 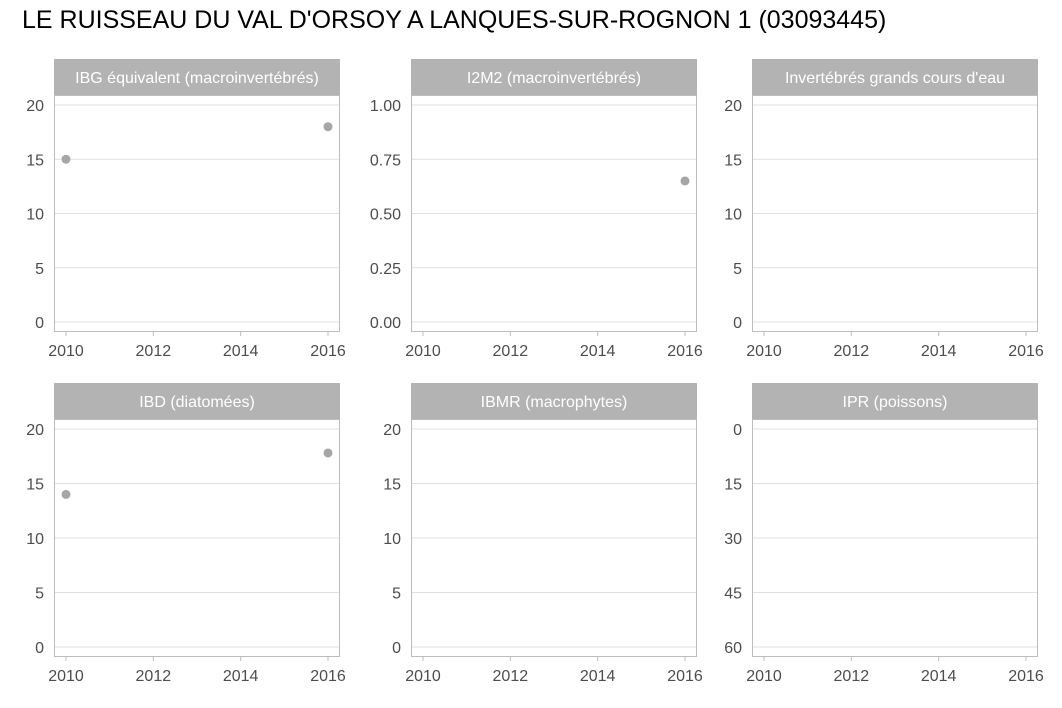 What do you see at coordinates (733, 539) in the screenshot?
I see `y-tick-label: 30` at bounding box center [733, 539].